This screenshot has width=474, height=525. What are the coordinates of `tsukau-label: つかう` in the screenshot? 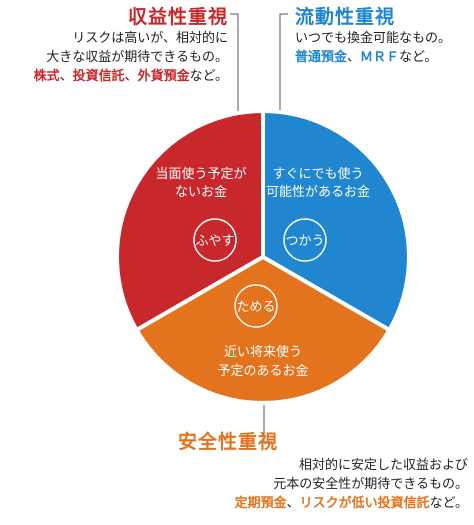 It's located at (304, 241).